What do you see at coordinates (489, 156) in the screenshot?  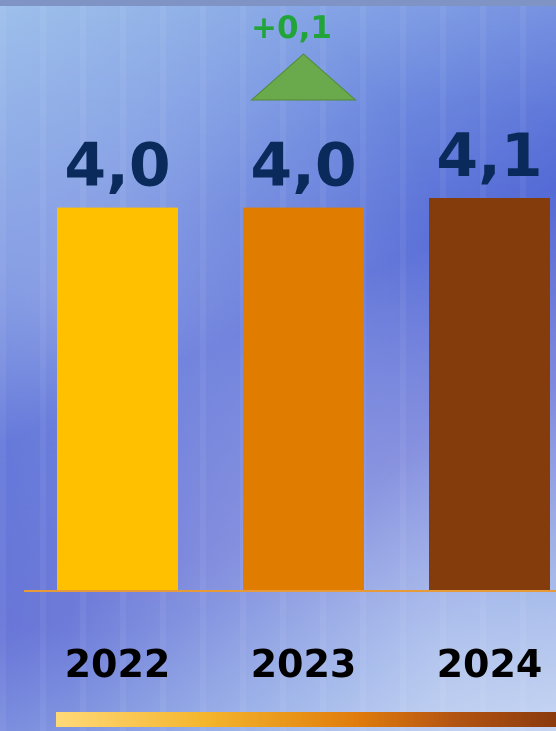 I see `value-label-2024: 4,1` at bounding box center [489, 156].